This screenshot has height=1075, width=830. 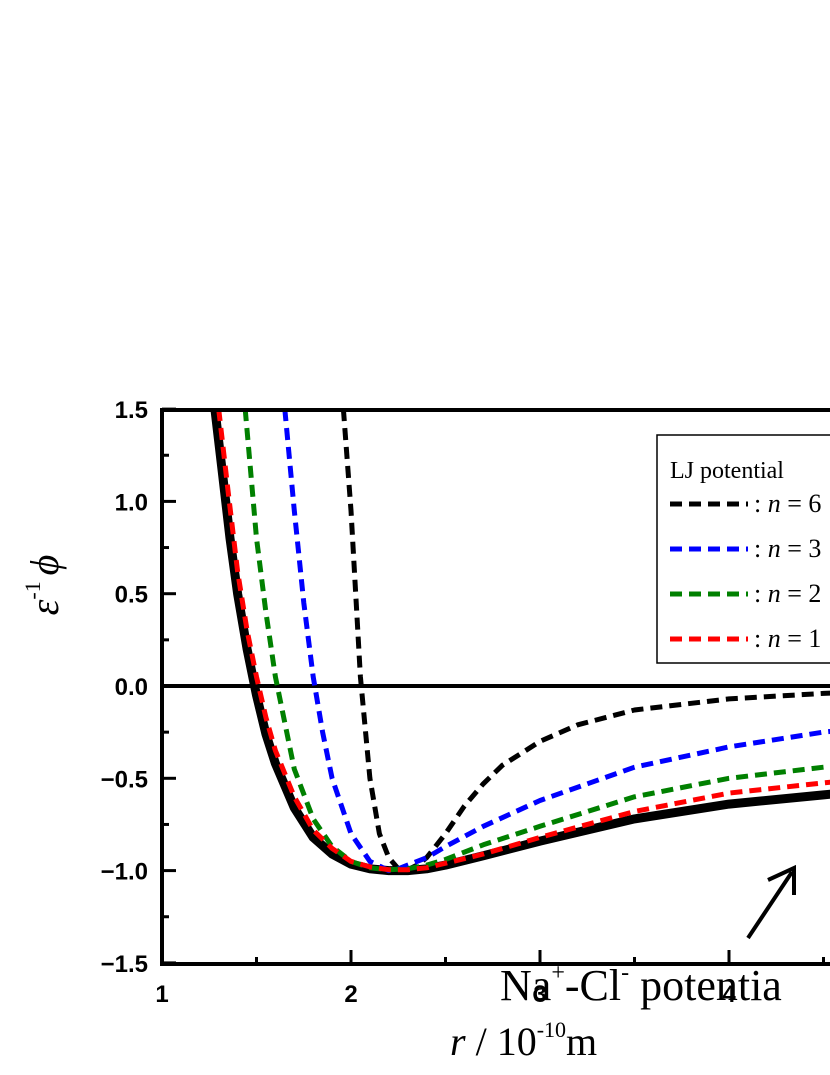 I want to click on x-tick-label-0: 1, so click(x=161, y=994).